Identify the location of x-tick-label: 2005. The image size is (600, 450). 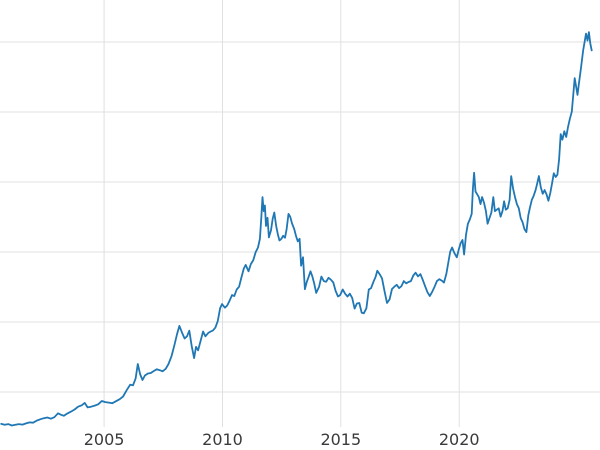
(104, 439).